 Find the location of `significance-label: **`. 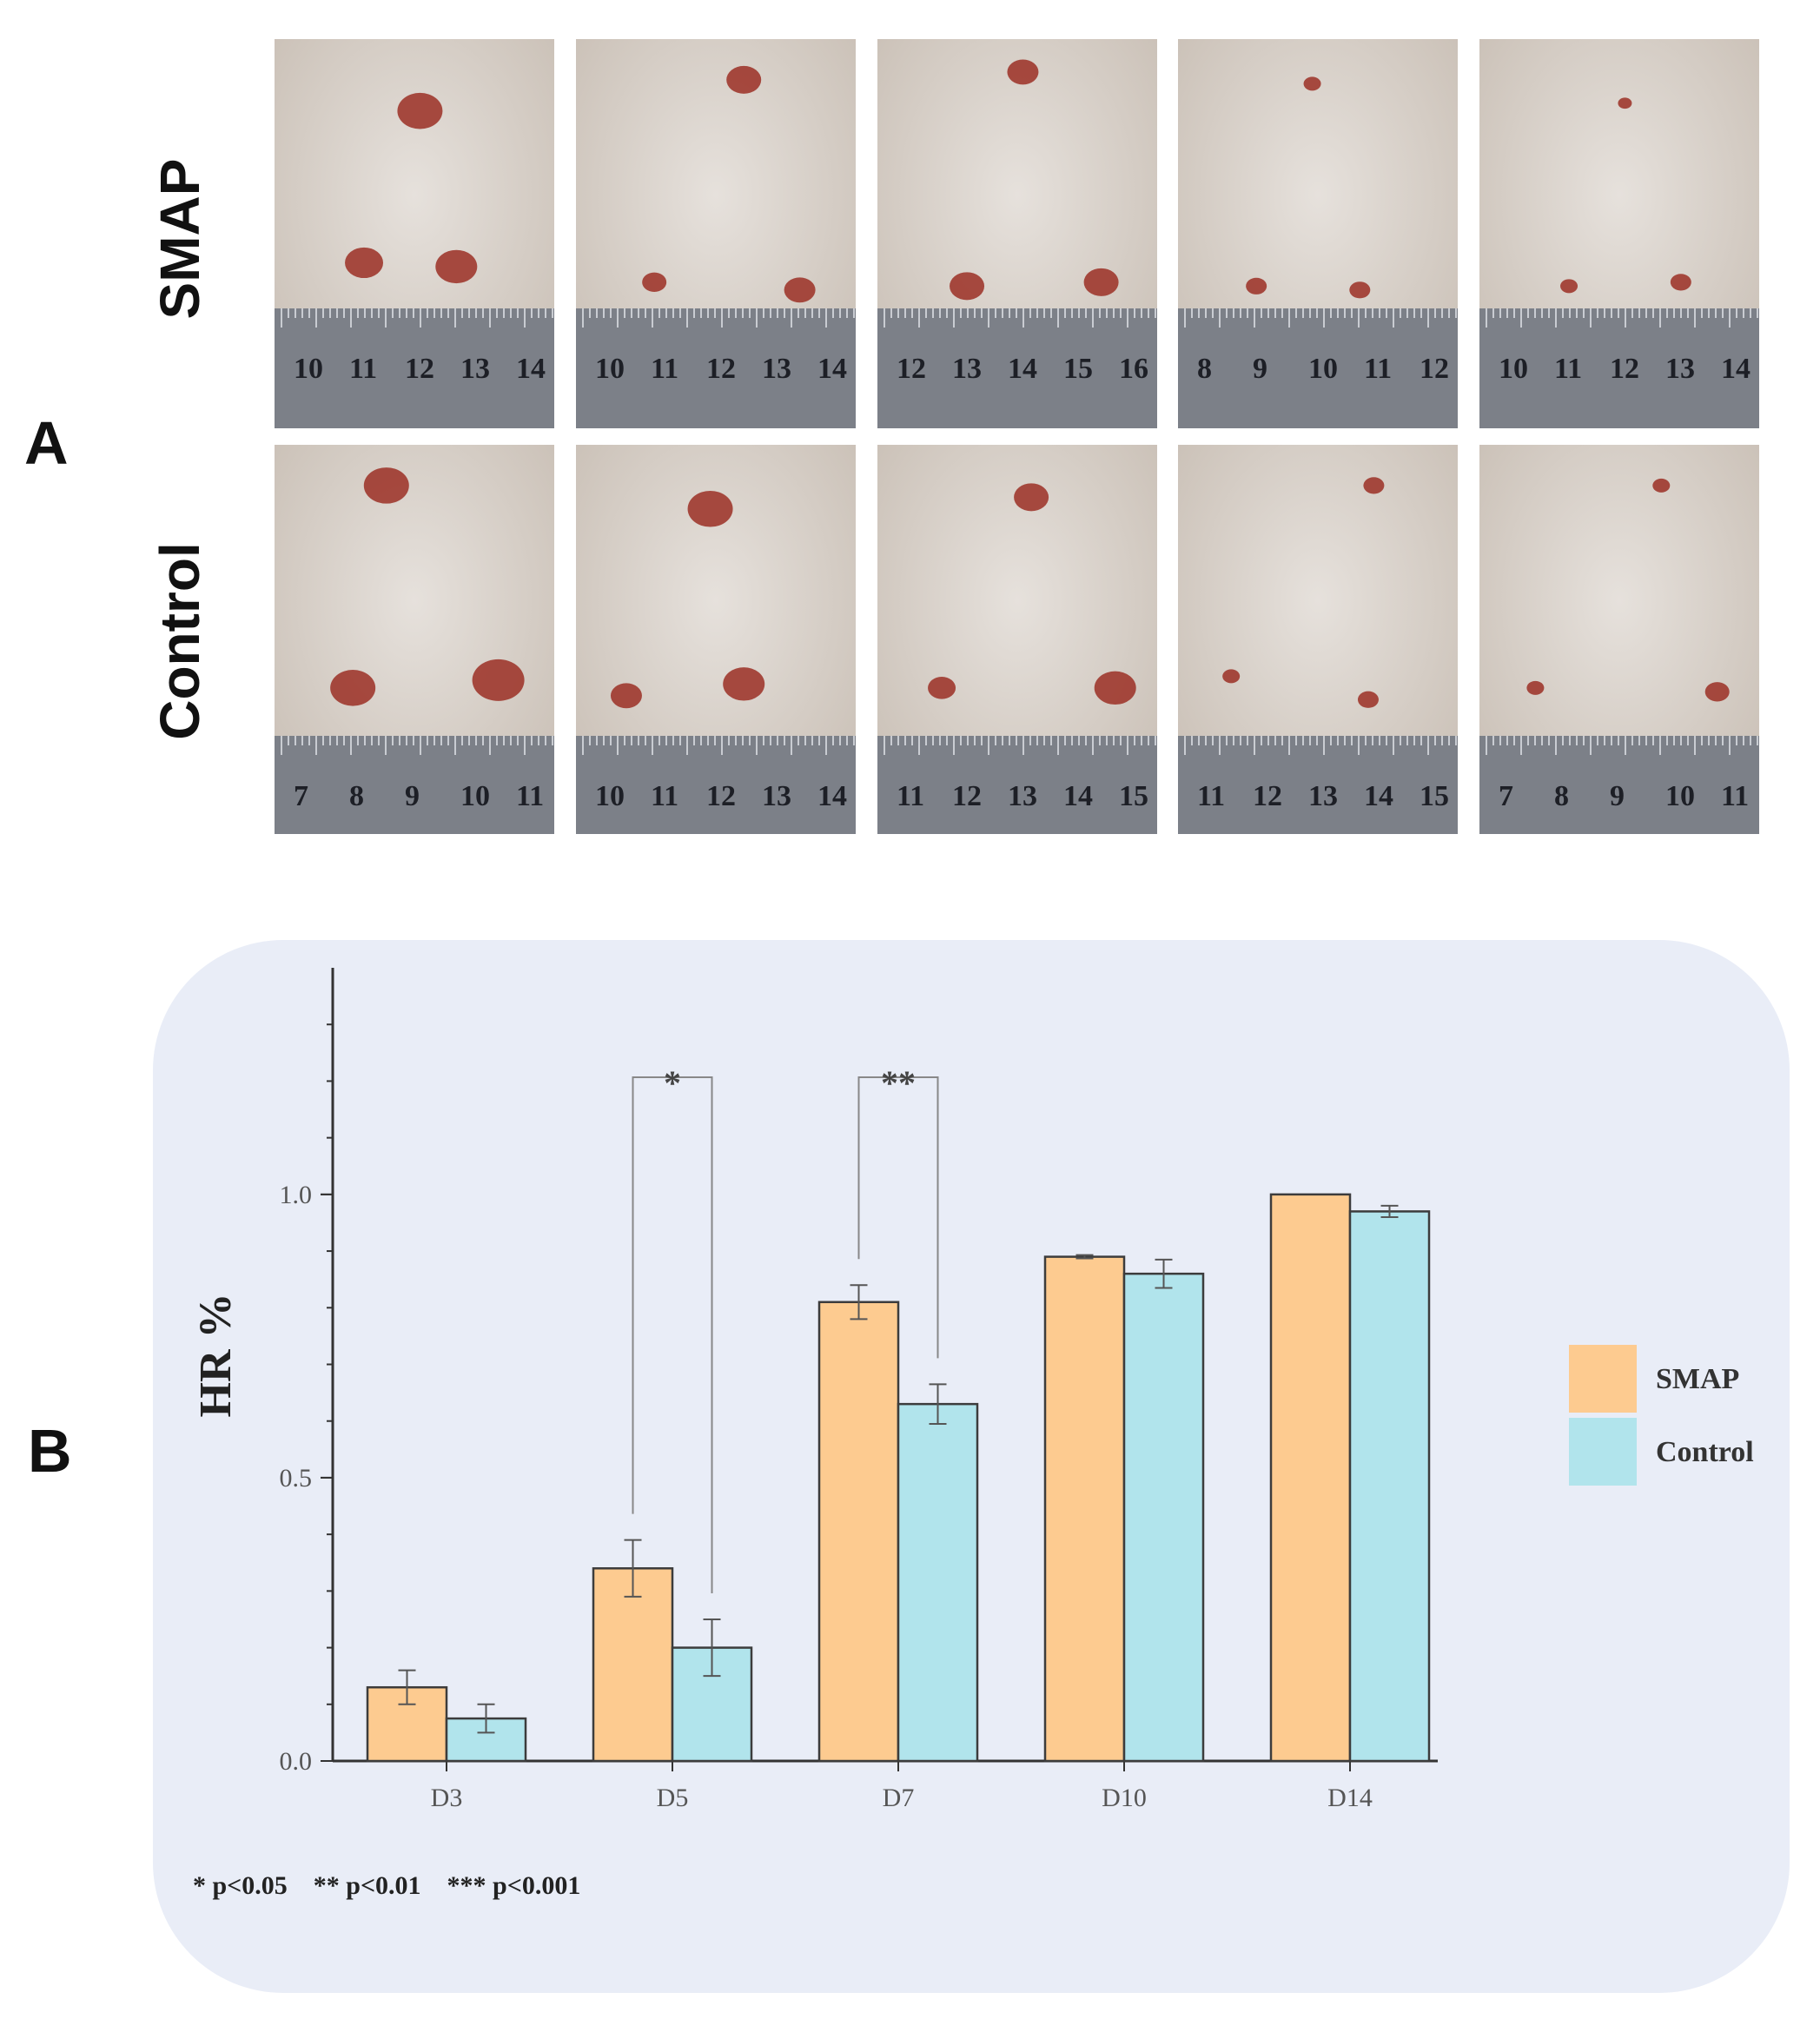

significance-label: ** is located at coordinates (898, 1082).